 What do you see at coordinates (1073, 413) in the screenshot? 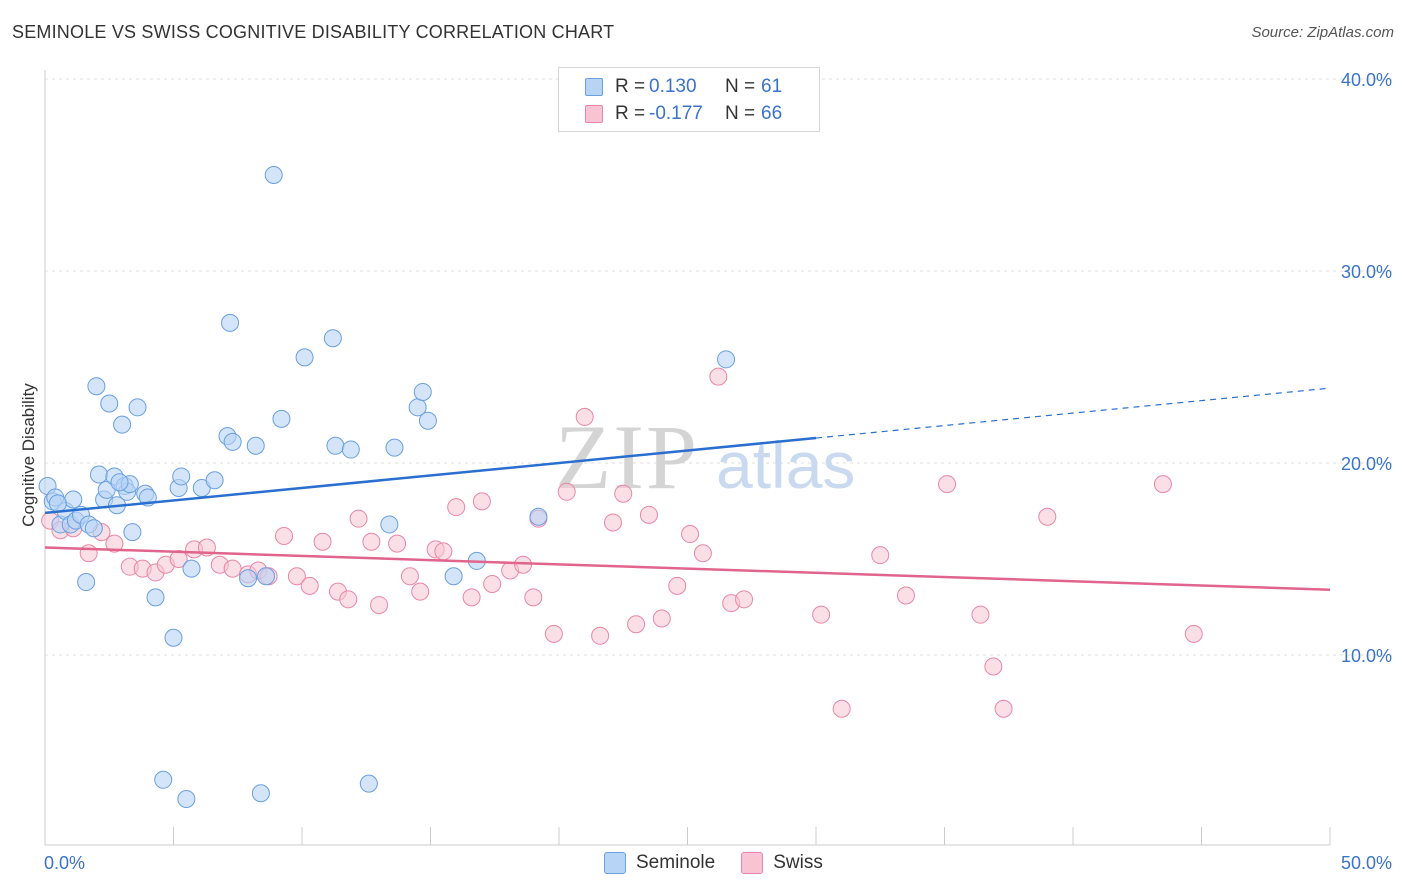
I see `seminole-trend-extension` at bounding box center [1073, 413].